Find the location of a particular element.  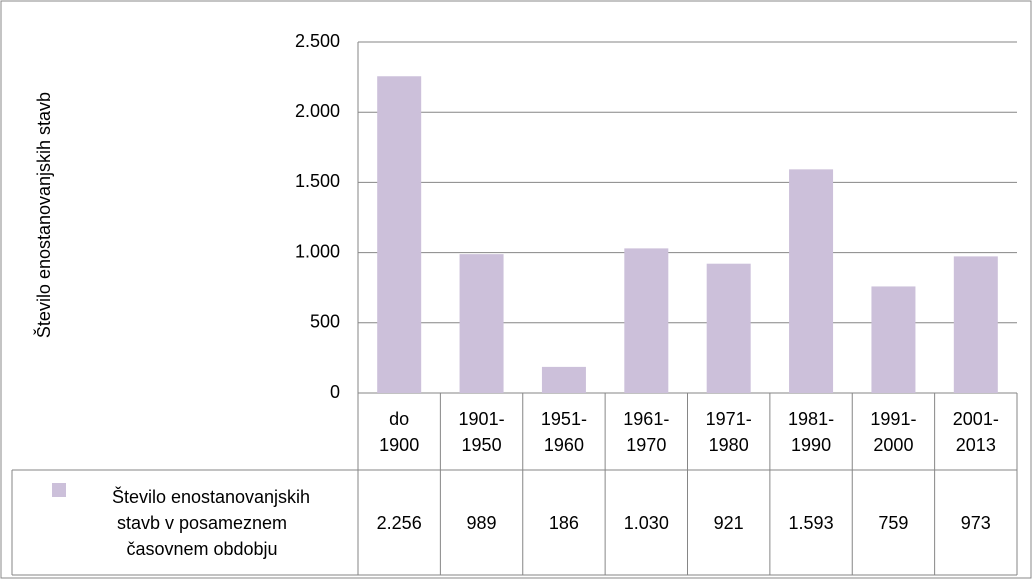

data-table-value: 759 is located at coordinates (893, 522).